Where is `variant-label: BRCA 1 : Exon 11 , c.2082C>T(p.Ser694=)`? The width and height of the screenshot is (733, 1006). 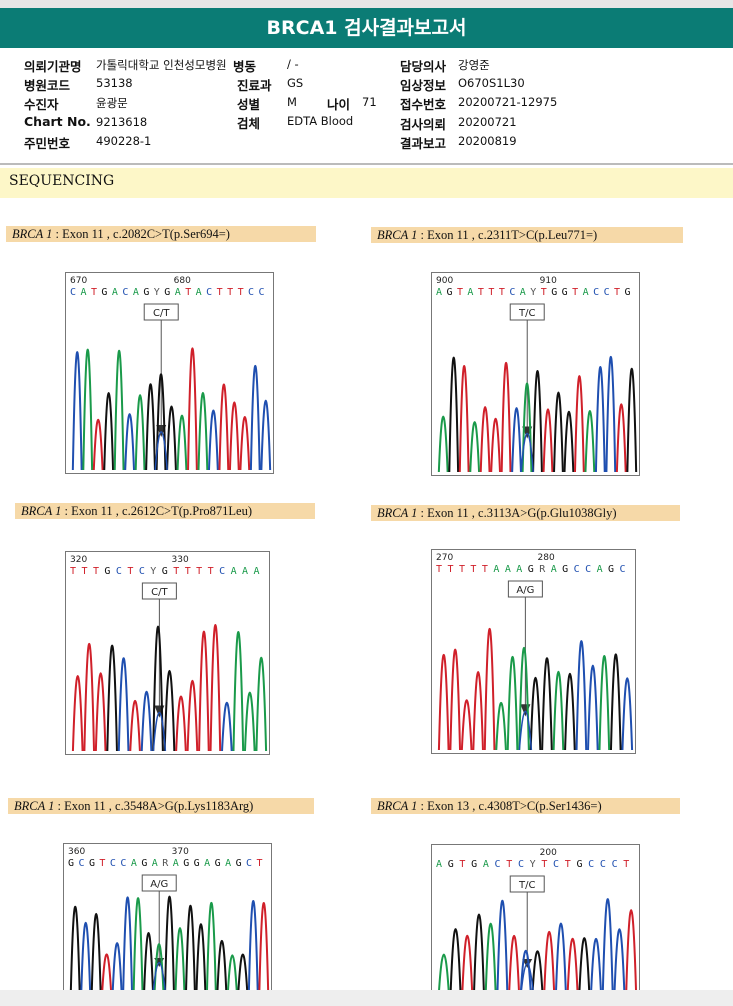 variant-label: BRCA 1 : Exon 11 , c.2082C>T(p.Ser694=) is located at coordinates (161, 234).